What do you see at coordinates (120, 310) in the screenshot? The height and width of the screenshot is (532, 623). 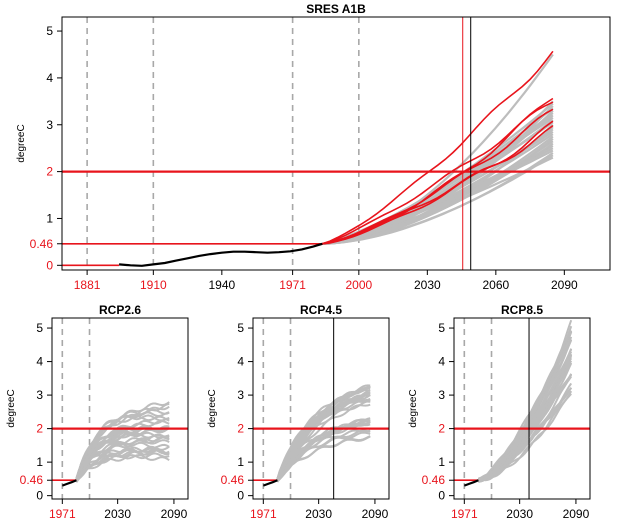 I see `chart-title: RCP2.6` at bounding box center [120, 310].